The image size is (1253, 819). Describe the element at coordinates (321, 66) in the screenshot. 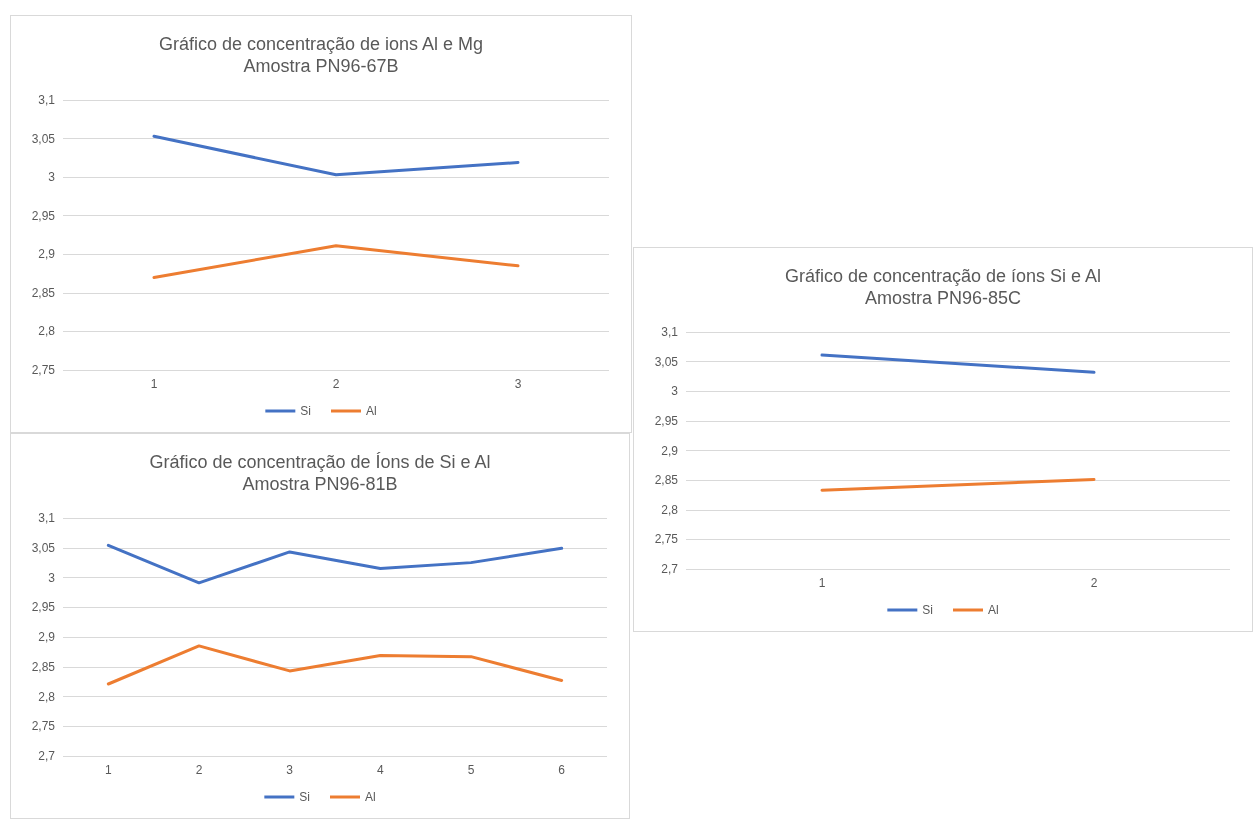

I see `chart-subtitle: Amostra PN96-67B` at that location.